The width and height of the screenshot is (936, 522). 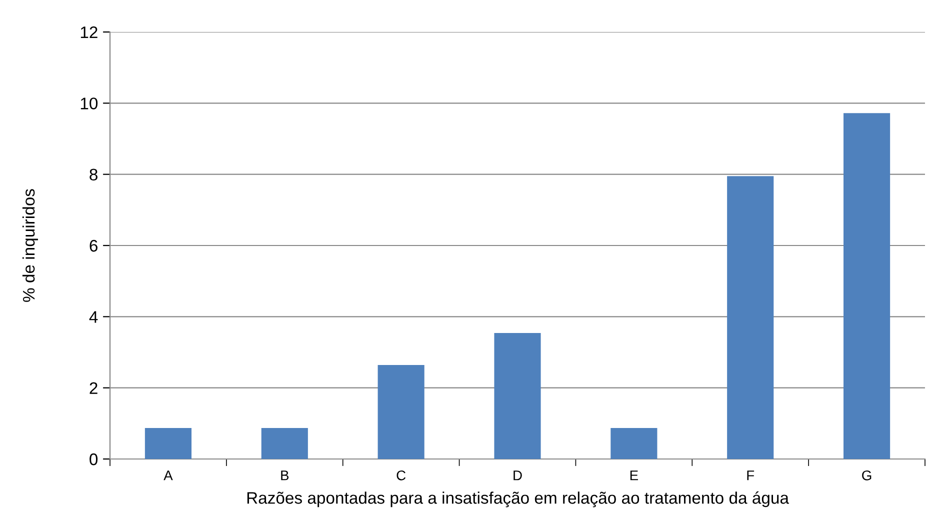 What do you see at coordinates (285, 475) in the screenshot?
I see `x-tick-label: B` at bounding box center [285, 475].